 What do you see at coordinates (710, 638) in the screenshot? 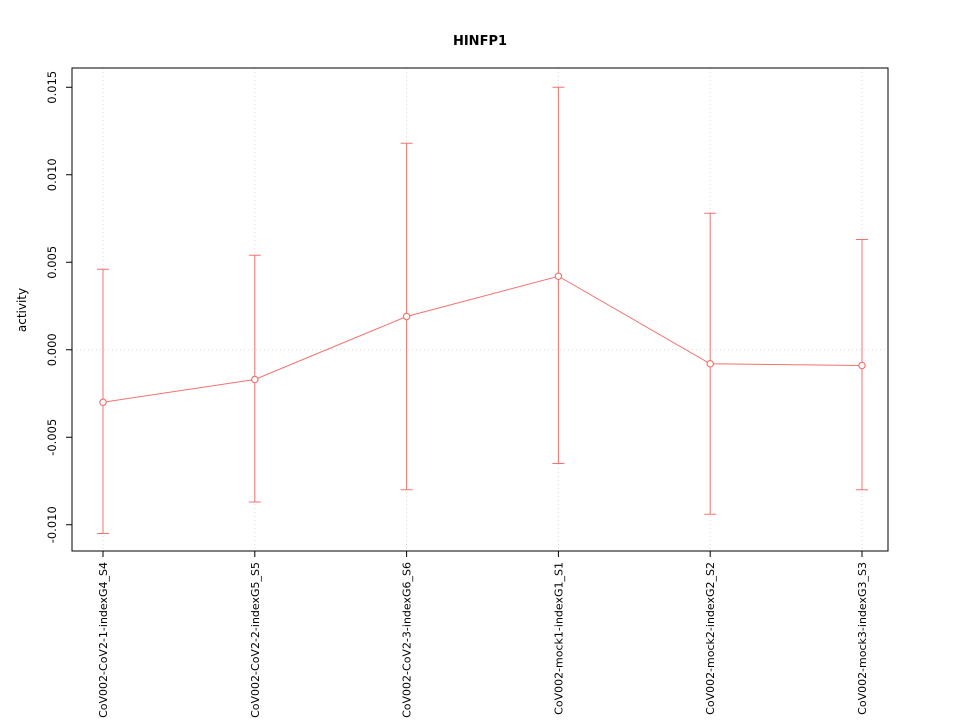
I see `x-tick-label: CoV002-mock2-indexG2_S2` at bounding box center [710, 638].